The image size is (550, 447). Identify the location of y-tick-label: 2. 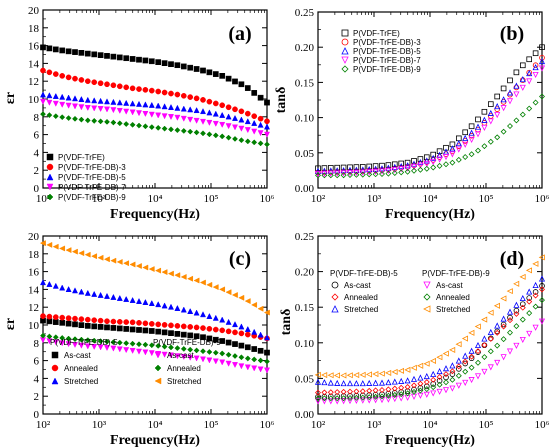
(37, 171).